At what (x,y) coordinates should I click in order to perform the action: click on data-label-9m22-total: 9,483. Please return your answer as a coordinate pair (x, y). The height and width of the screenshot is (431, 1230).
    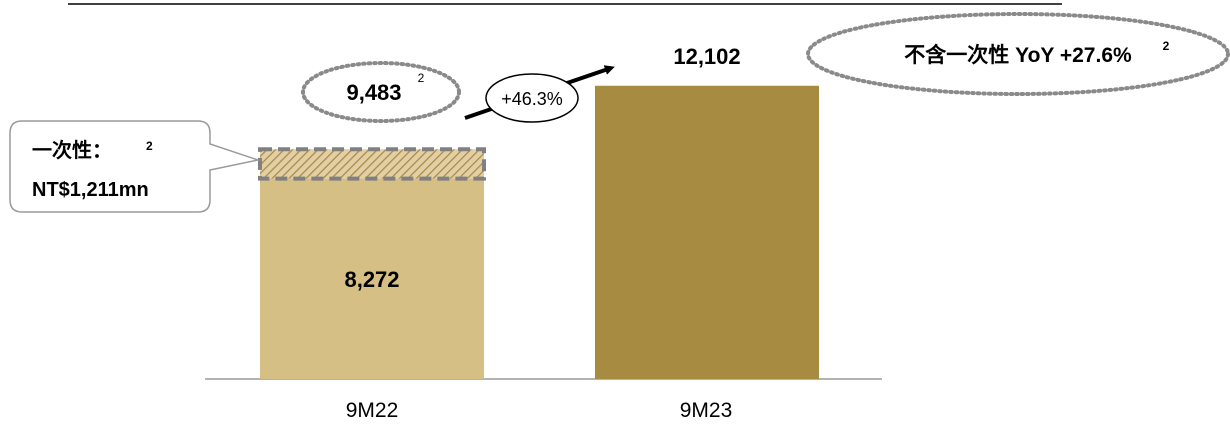
    Looking at the image, I should click on (373, 92).